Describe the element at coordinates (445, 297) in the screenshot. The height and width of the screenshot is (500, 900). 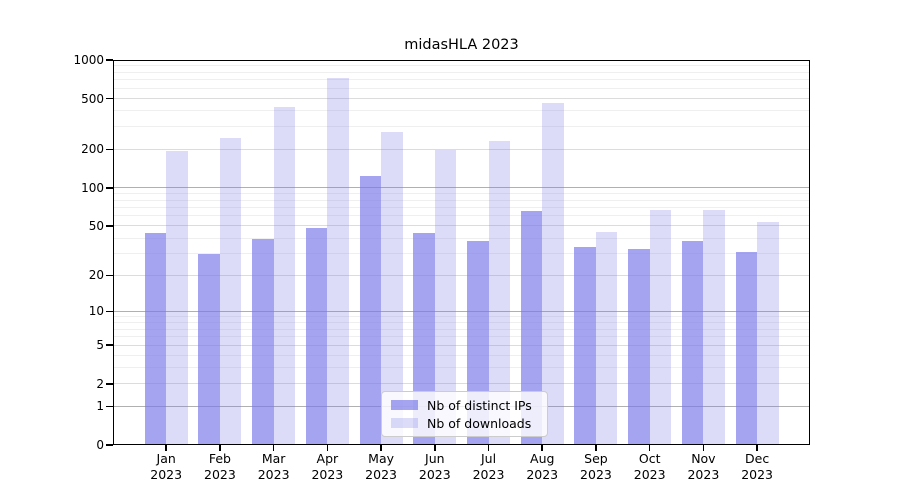
I see `bar-downloads-jun` at that location.